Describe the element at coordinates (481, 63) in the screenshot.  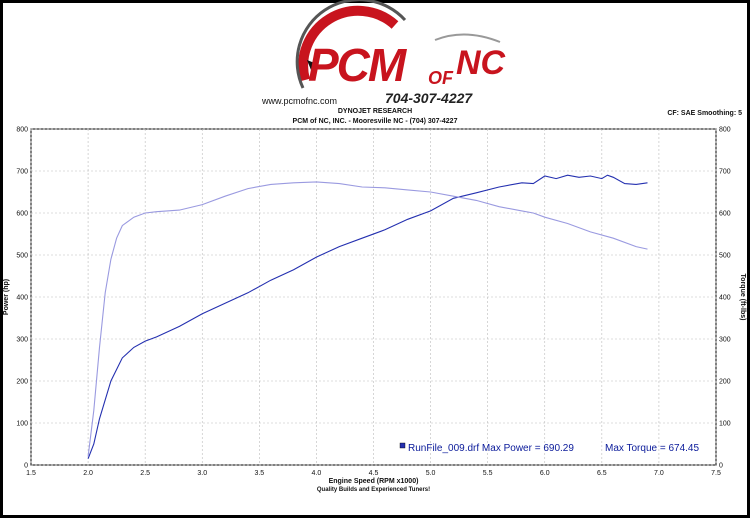
I see `logo-brand-region: NC` at that location.